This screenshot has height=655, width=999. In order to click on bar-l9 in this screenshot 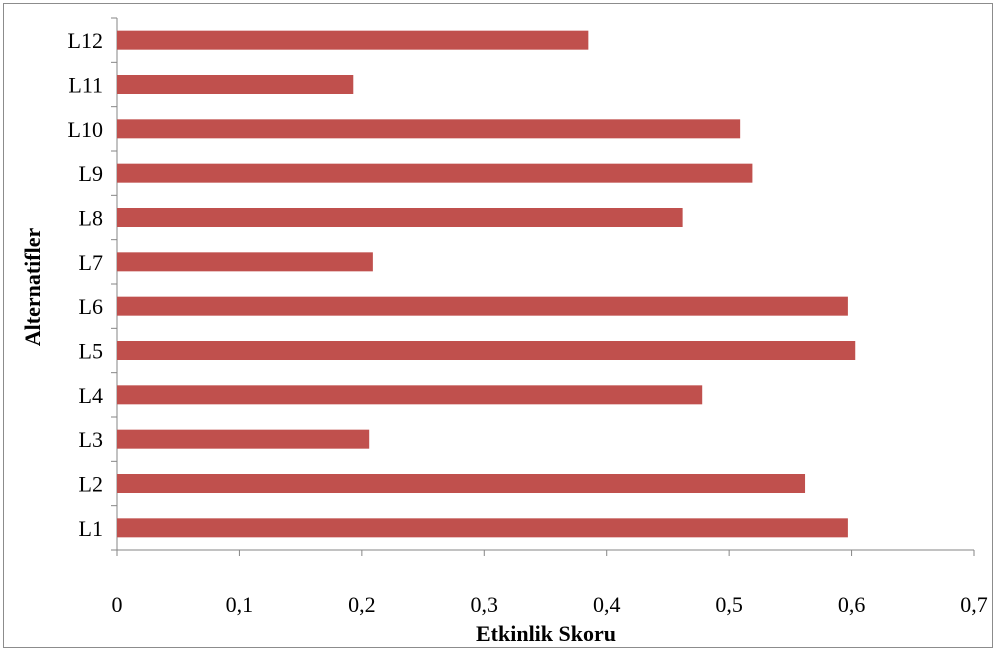, I will do `click(435, 173)`.